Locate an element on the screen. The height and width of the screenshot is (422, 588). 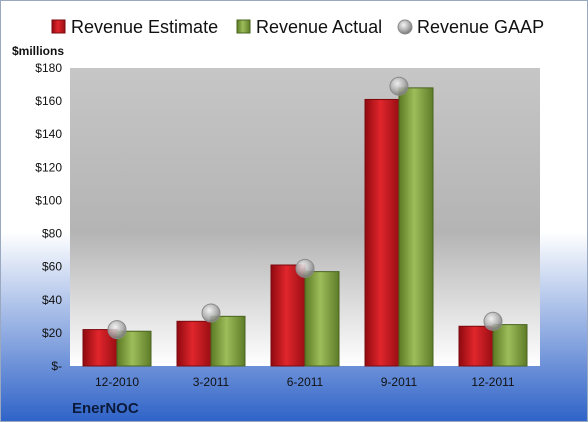
y-tick-label: $40 is located at coordinates (52, 300).